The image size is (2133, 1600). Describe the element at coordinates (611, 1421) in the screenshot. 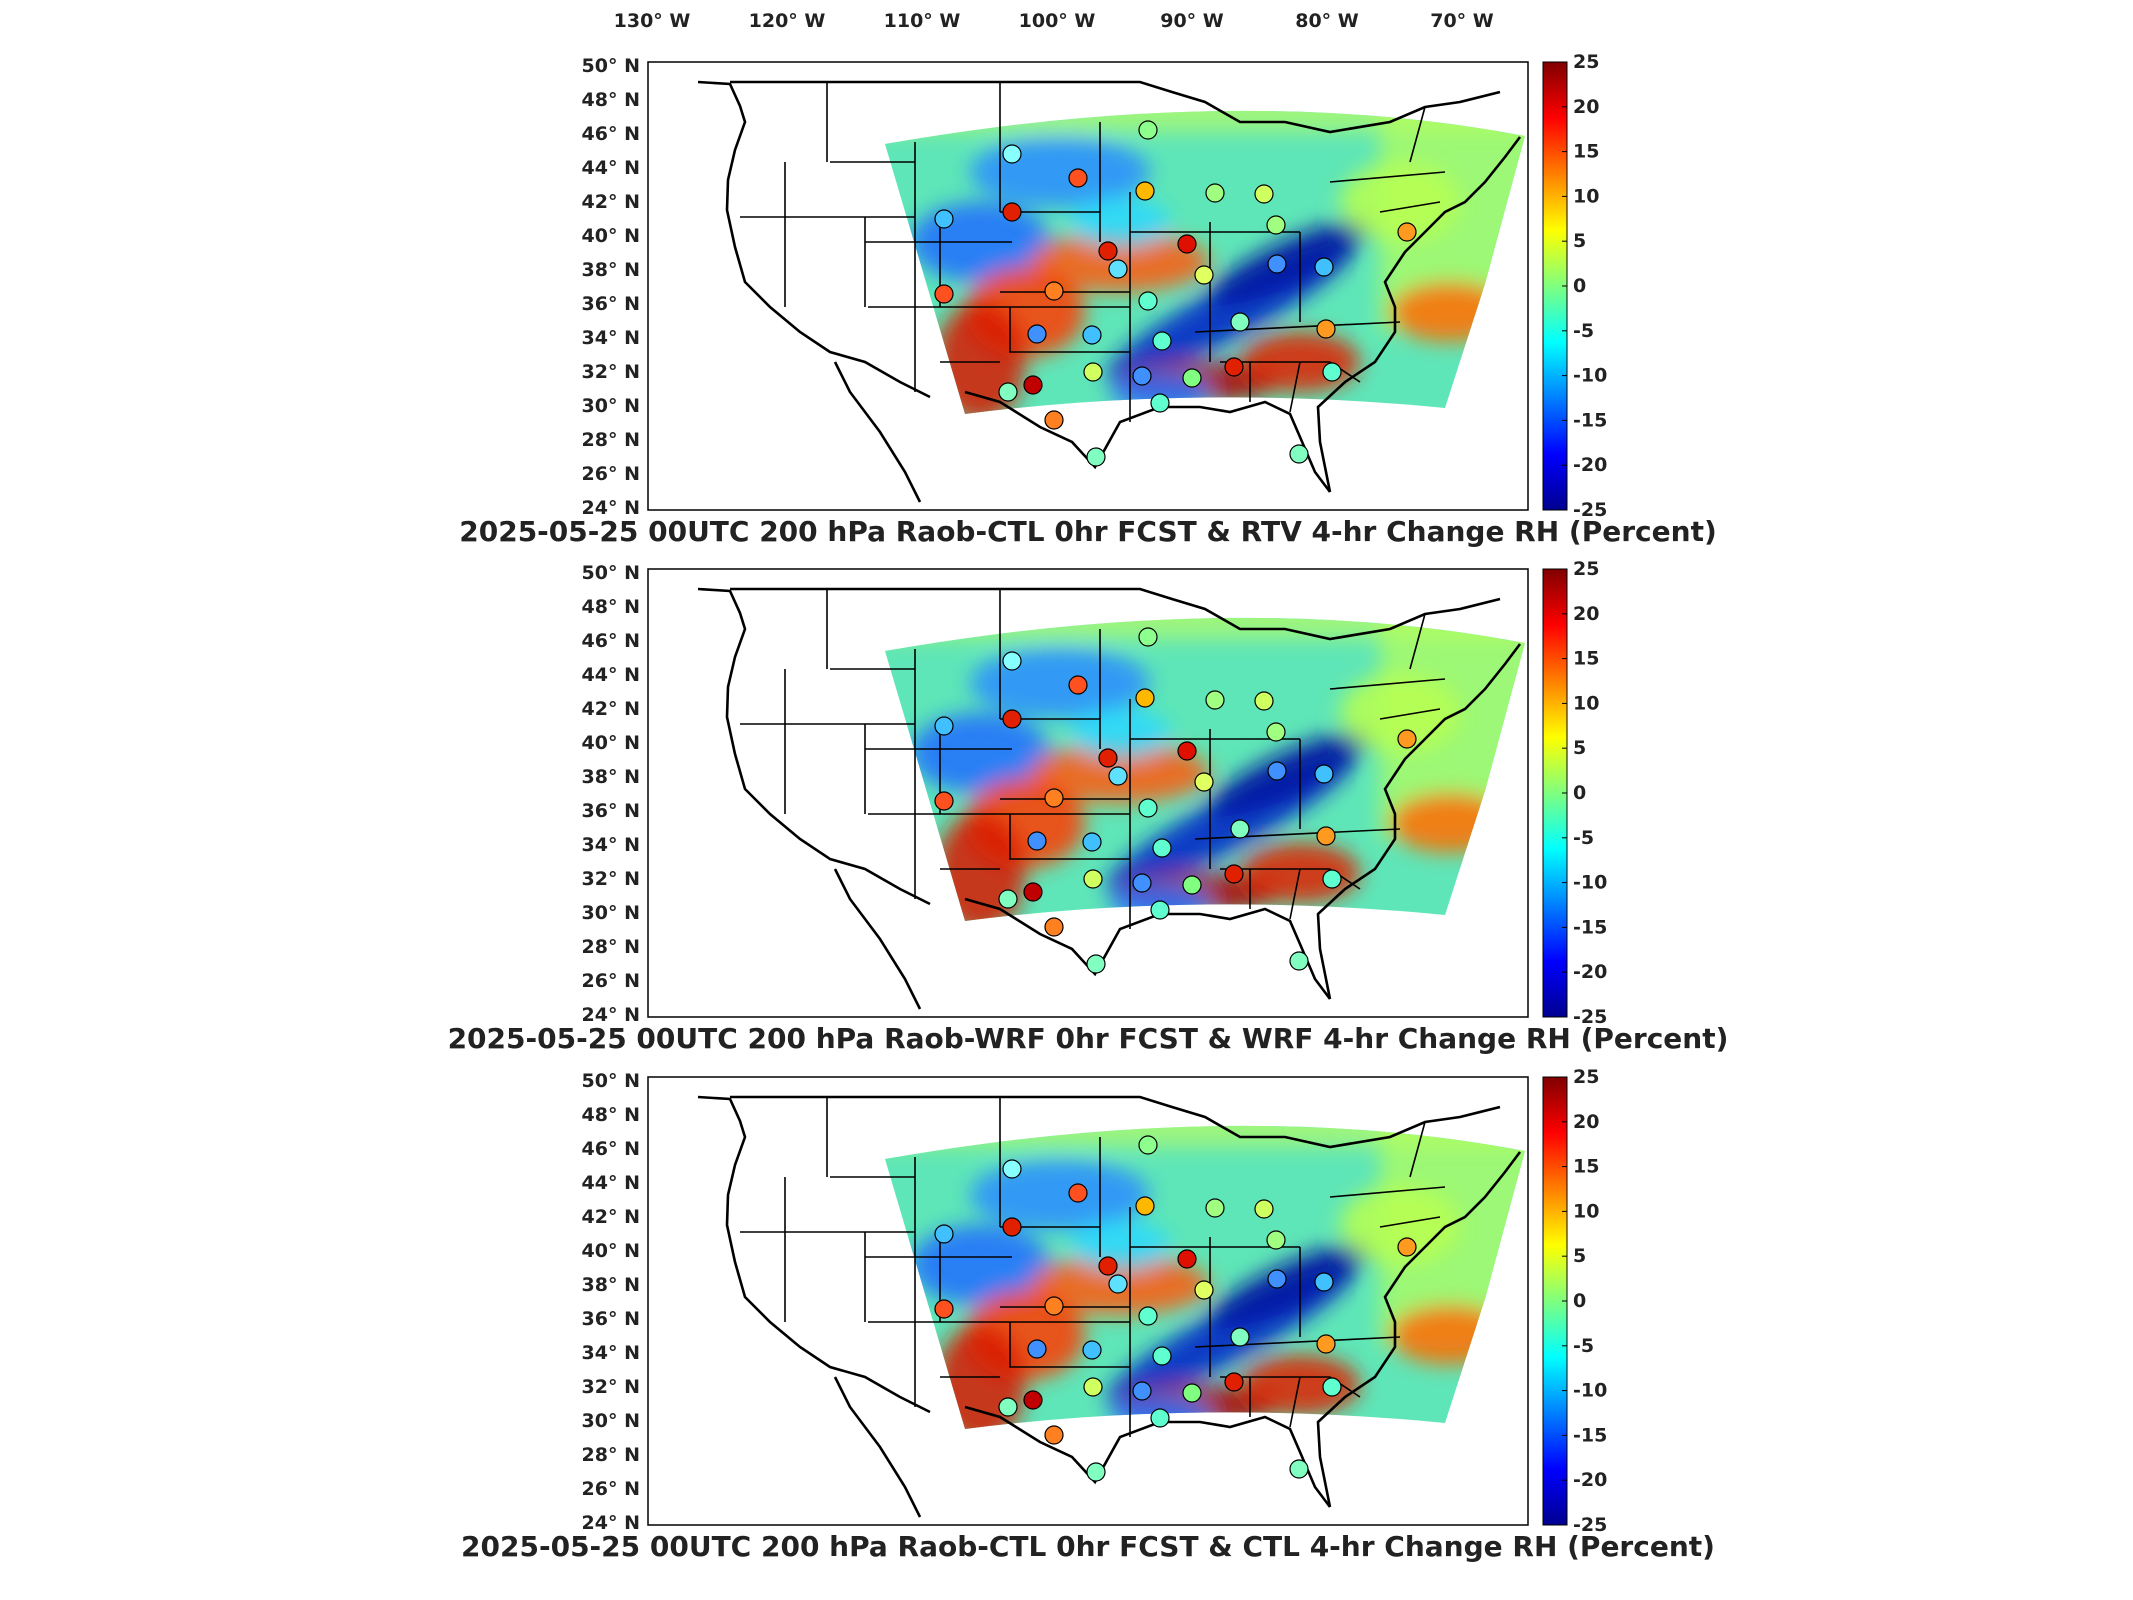

I see `lat-tick-label: 30° N` at that location.